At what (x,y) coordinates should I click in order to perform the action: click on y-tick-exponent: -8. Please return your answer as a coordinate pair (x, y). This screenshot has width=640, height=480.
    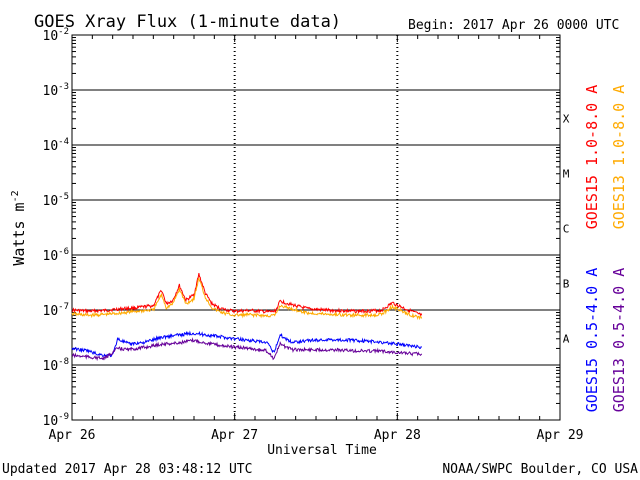
    Looking at the image, I should click on (63, 362).